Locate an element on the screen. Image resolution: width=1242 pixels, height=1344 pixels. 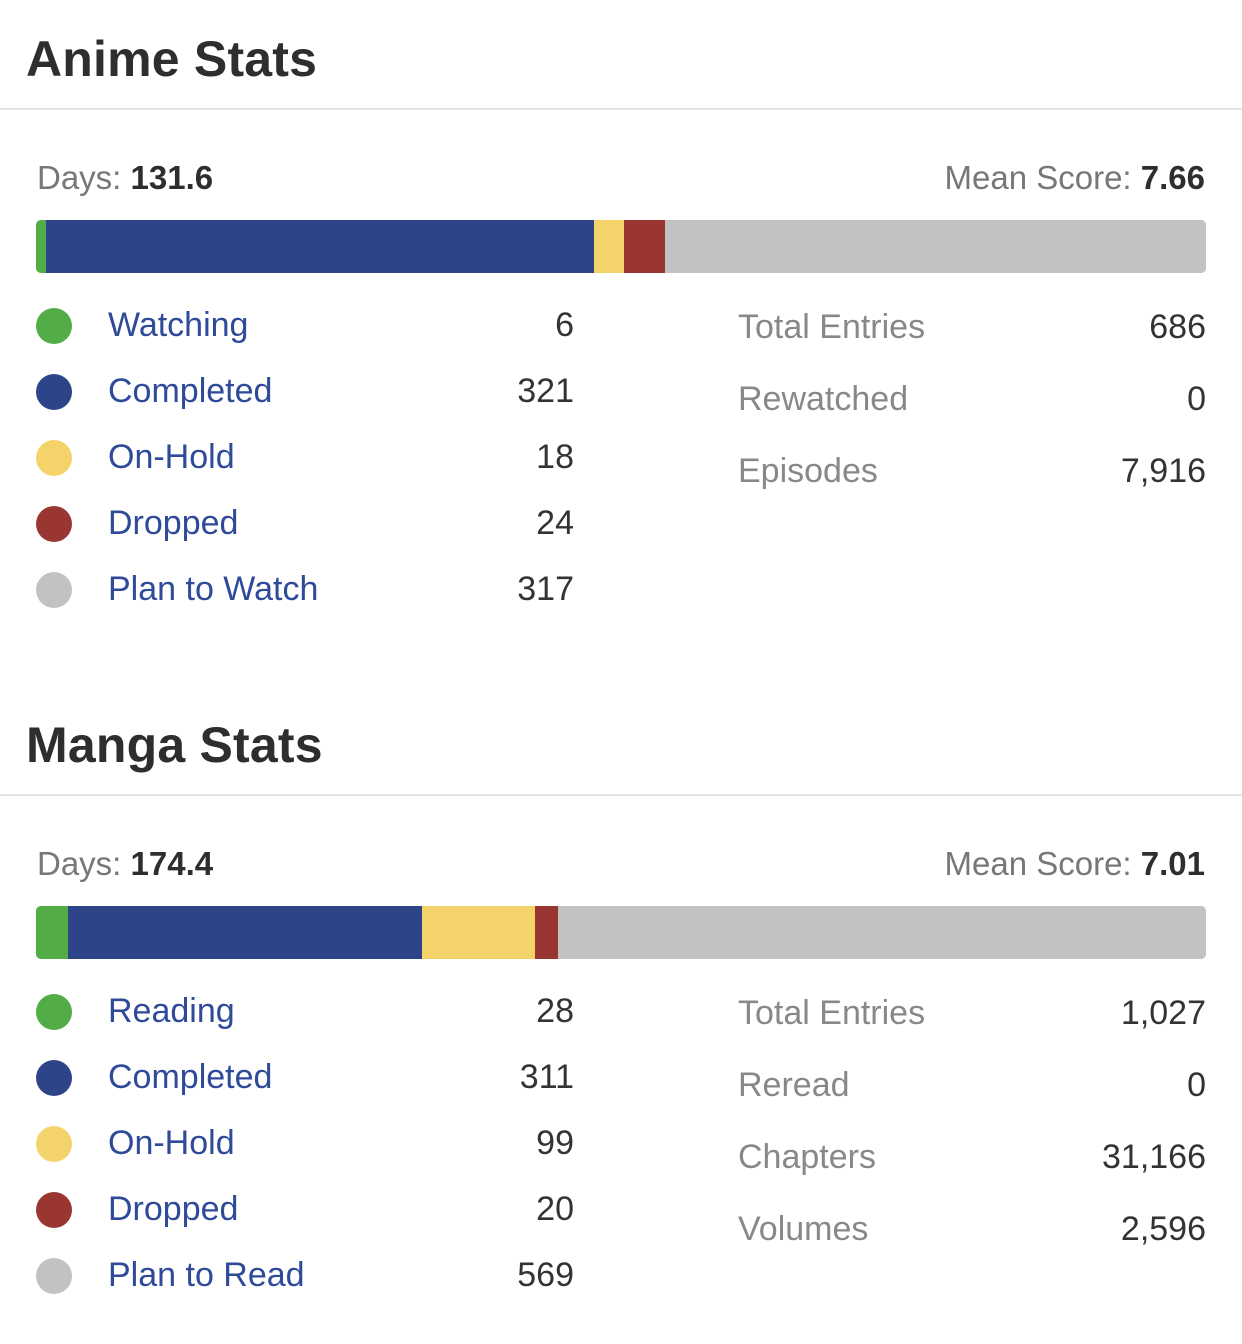
manga-total-entries: Total Entries 1,027 is located at coordinates (972, 1014).